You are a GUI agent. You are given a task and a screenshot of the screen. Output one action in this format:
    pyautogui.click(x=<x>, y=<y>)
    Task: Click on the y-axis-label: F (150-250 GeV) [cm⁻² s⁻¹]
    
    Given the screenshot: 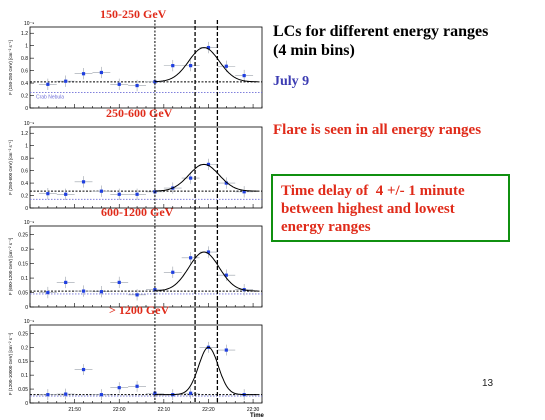 What is the action you would take?
    pyautogui.click(x=10, y=67)
    